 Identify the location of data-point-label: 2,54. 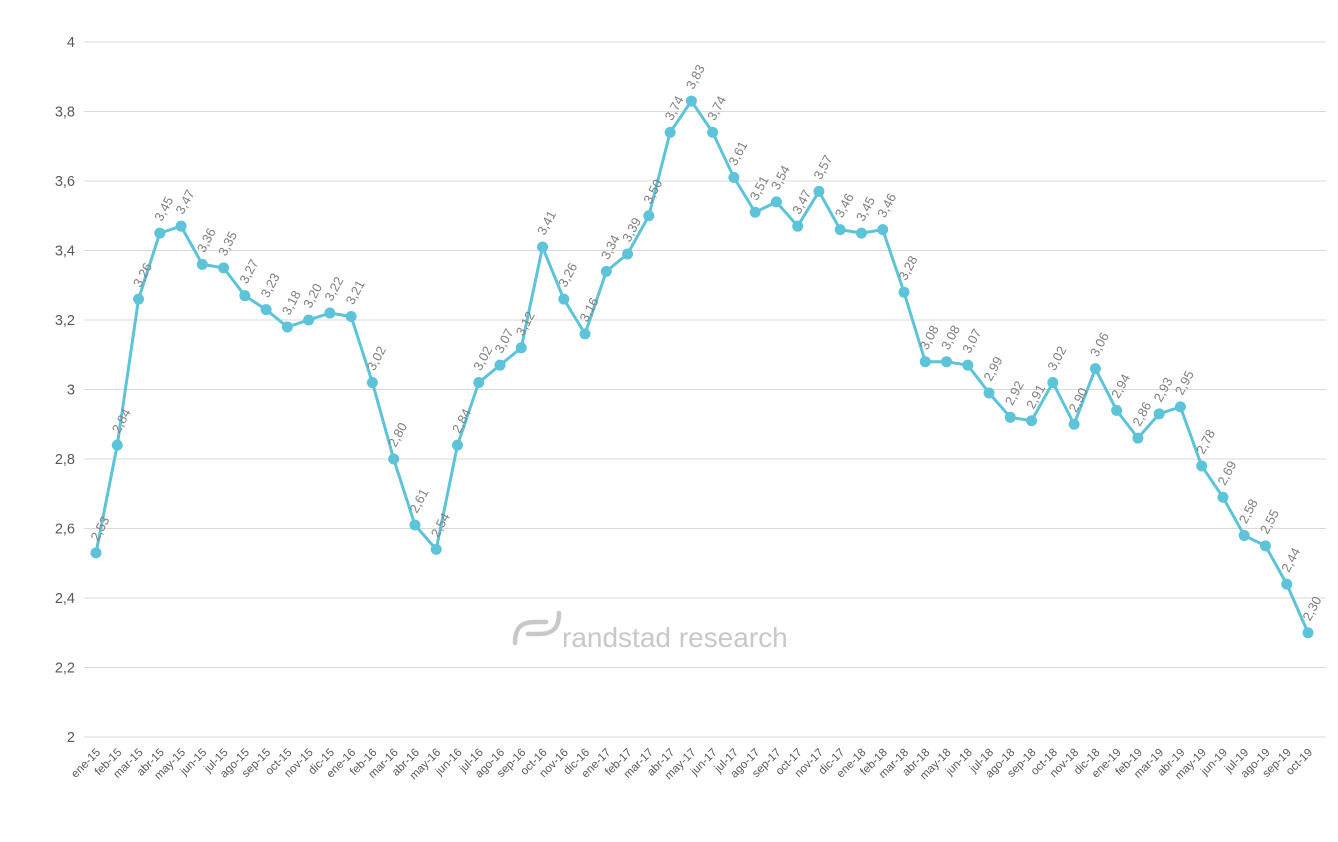
(440, 524).